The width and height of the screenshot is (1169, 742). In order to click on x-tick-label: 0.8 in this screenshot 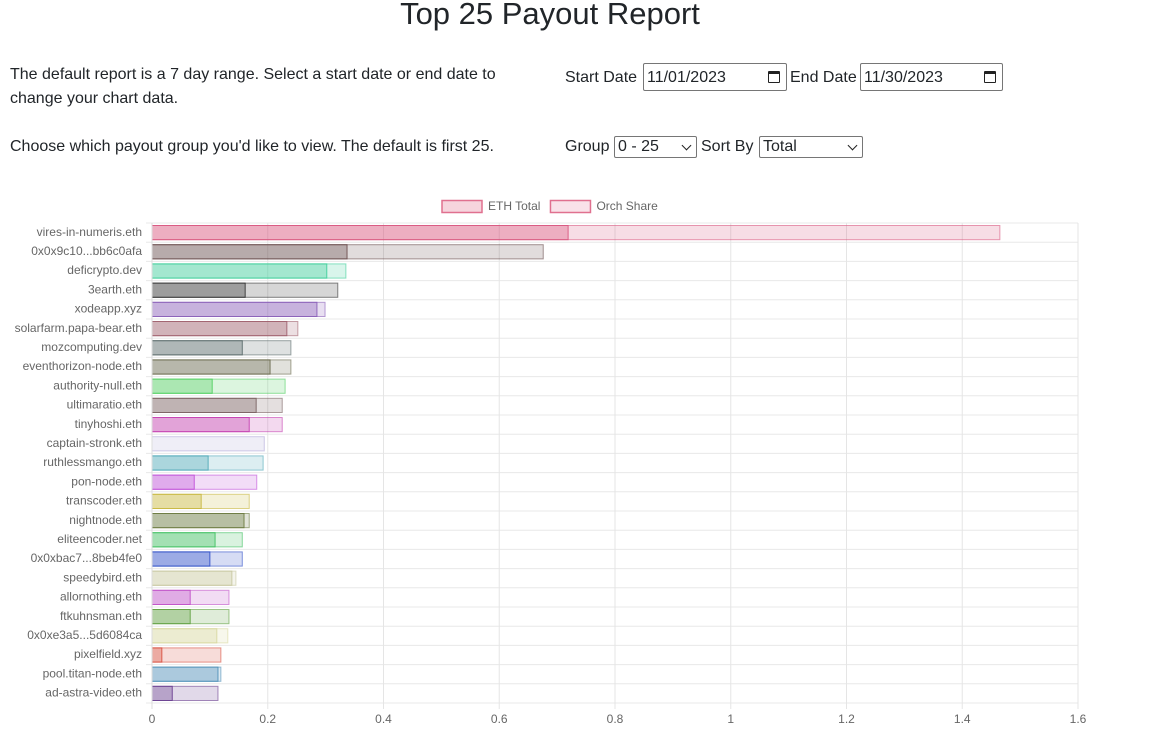, I will do `click(615, 719)`.